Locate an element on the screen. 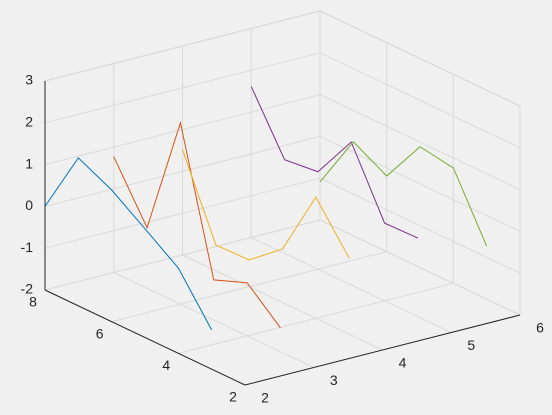  z-tick-label: -2 is located at coordinates (27, 289).